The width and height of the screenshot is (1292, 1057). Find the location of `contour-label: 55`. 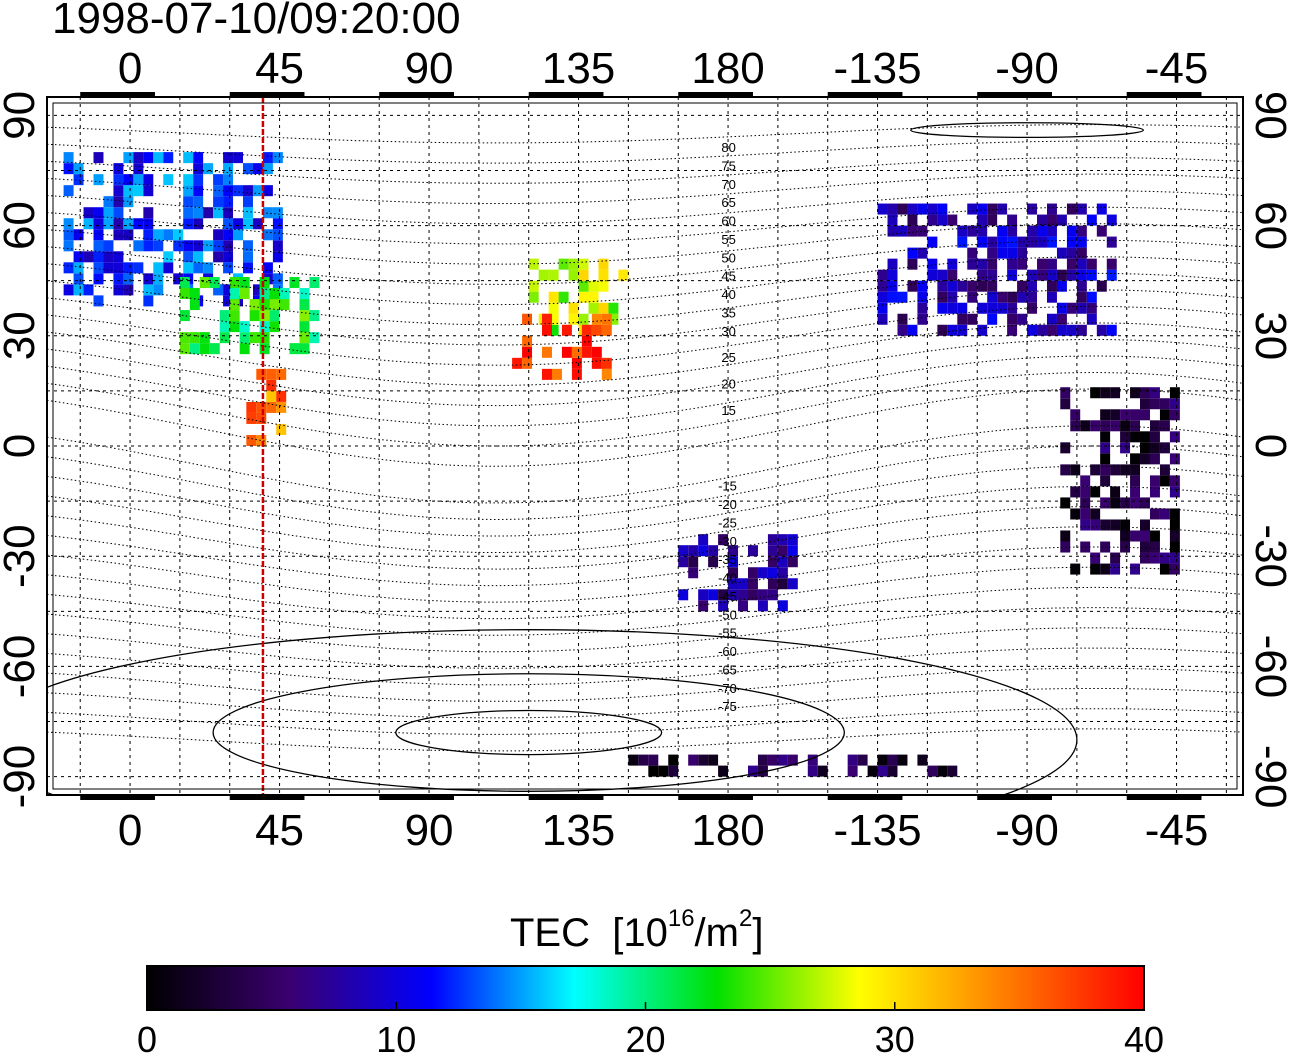

contour-label: 55 is located at coordinates (728, 239).